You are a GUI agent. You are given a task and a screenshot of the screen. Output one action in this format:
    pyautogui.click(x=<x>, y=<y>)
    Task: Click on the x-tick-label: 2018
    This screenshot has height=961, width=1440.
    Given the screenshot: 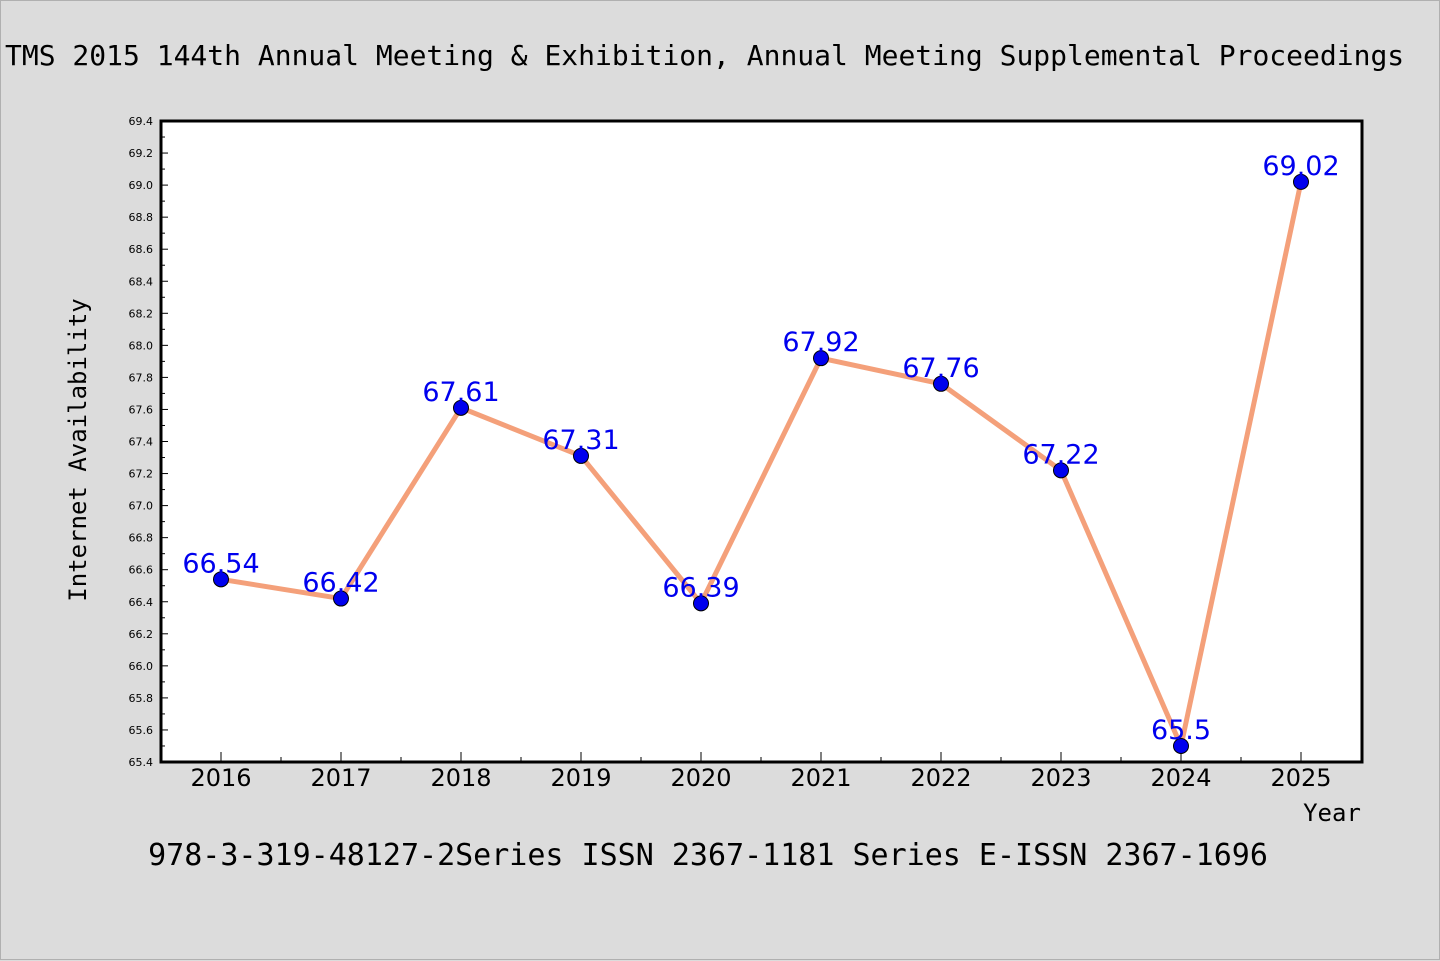 What is the action you would take?
    pyautogui.click(x=460, y=778)
    